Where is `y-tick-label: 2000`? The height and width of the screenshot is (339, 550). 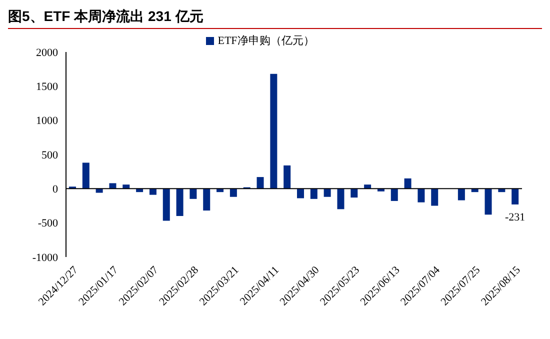 y-tick-label: 2000 is located at coordinates (47, 52).